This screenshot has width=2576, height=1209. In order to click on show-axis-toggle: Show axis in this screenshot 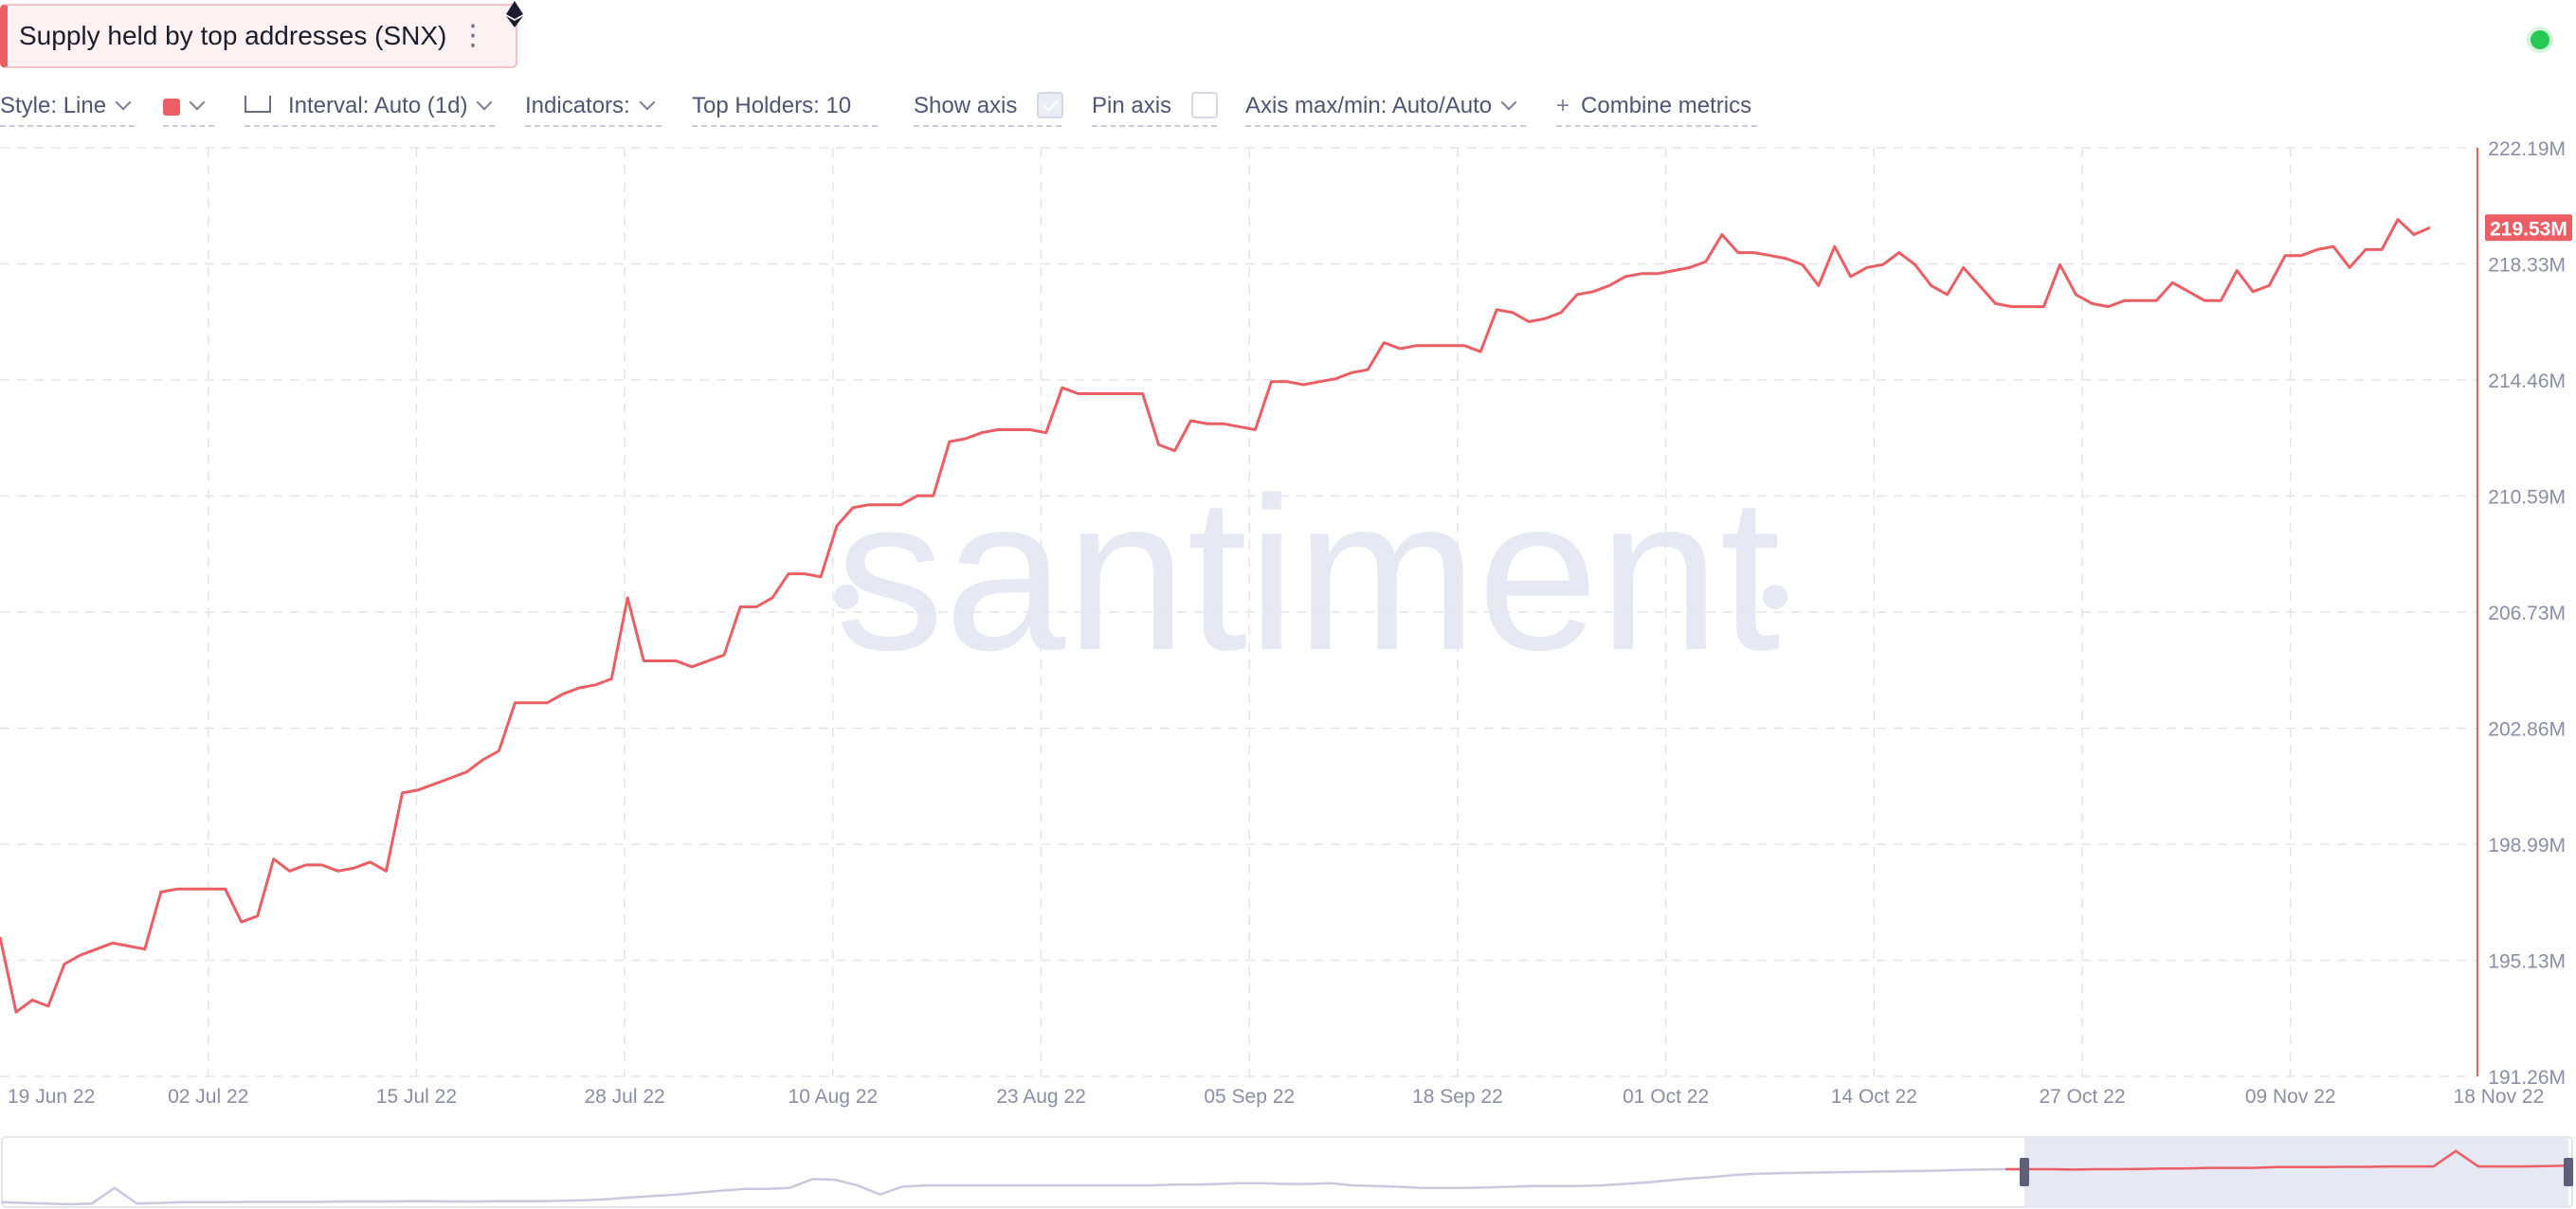, I will do `click(989, 107)`.